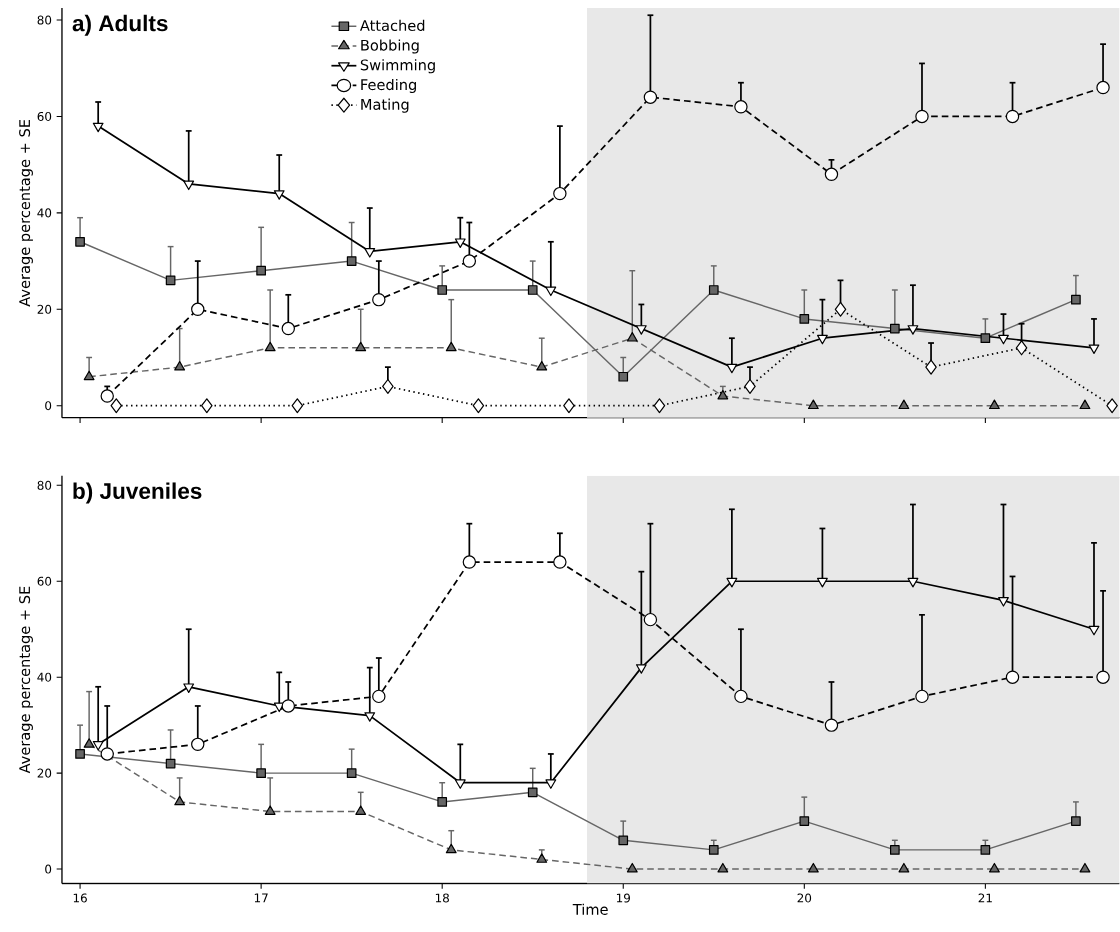 The width and height of the screenshot is (1120, 932). What do you see at coordinates (44, 20) in the screenshot?
I see `y-tick-label: 80` at bounding box center [44, 20].